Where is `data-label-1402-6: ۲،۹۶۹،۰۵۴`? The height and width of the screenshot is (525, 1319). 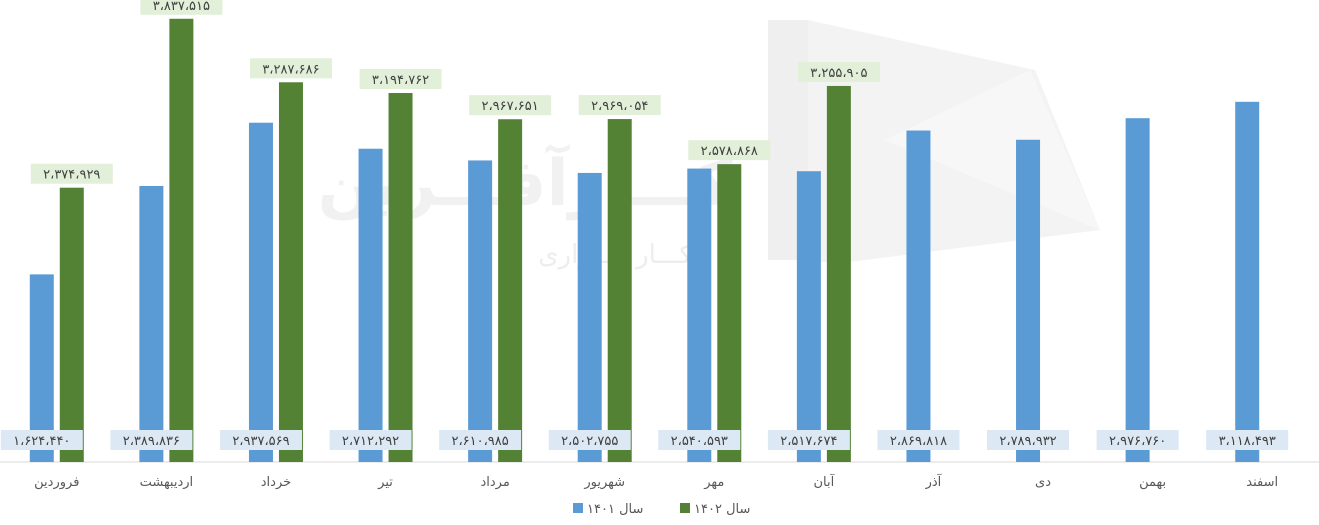 data-label-1402-6: ۲،۹۶۹،۰۵۴ is located at coordinates (619, 105).